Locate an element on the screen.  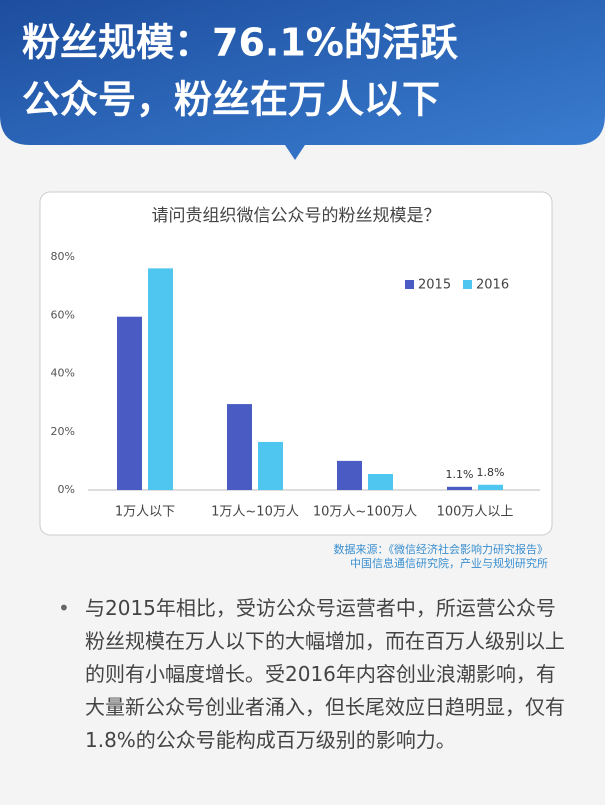
y-tick-label: 0% is located at coordinates (66, 489).